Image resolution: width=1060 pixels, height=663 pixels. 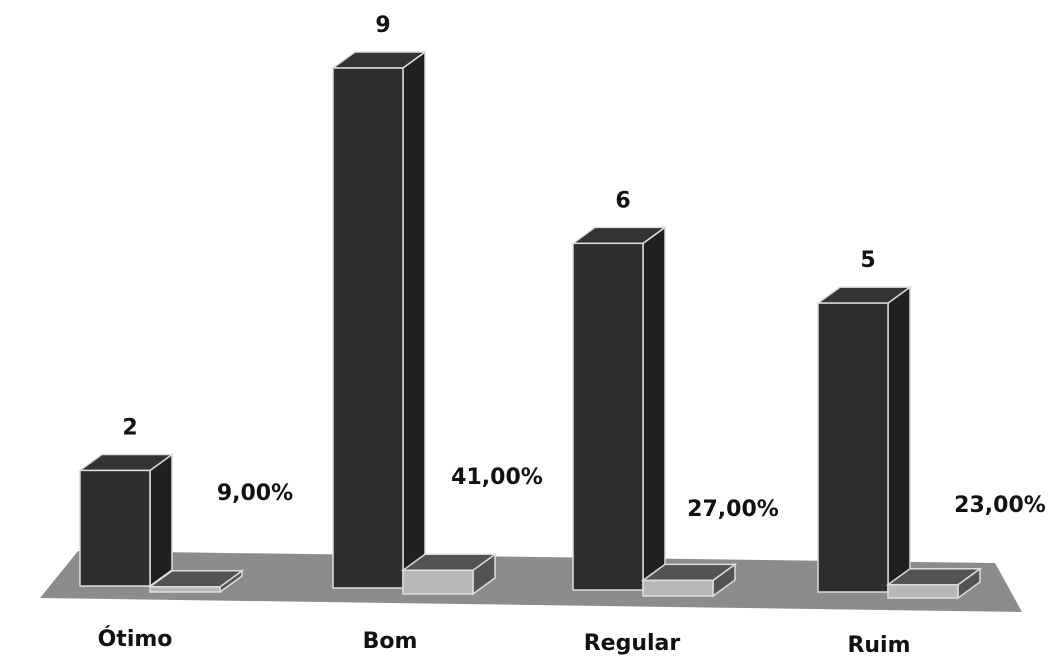 What do you see at coordinates (1000, 505) in the screenshot?
I see `value-label: 23,00%` at bounding box center [1000, 505].